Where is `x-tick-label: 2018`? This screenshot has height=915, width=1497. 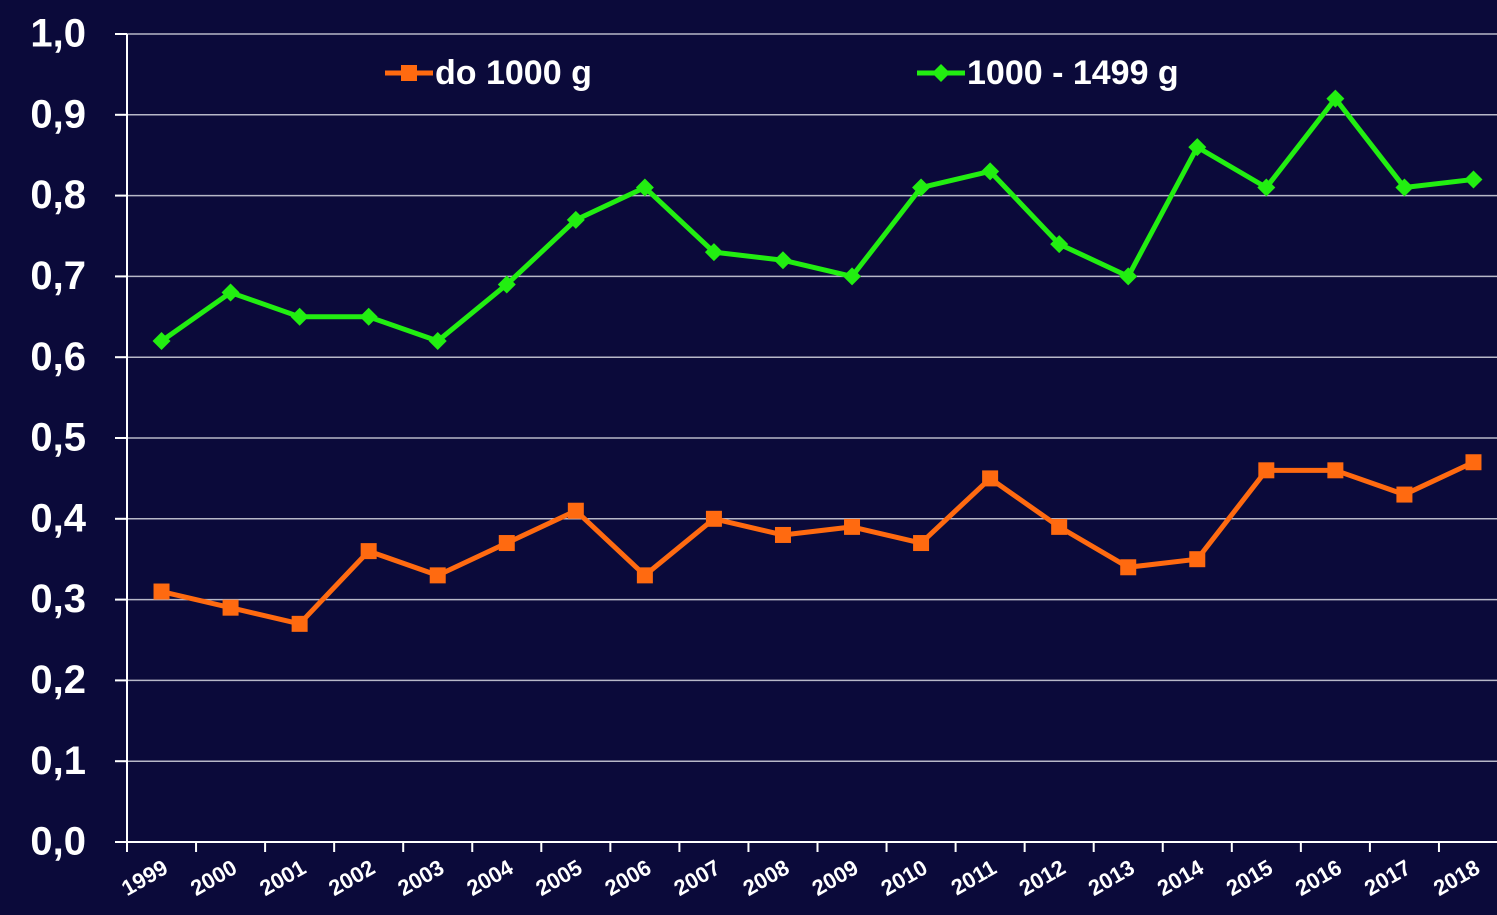 x-tick-label: 2018 is located at coordinates (1456, 878).